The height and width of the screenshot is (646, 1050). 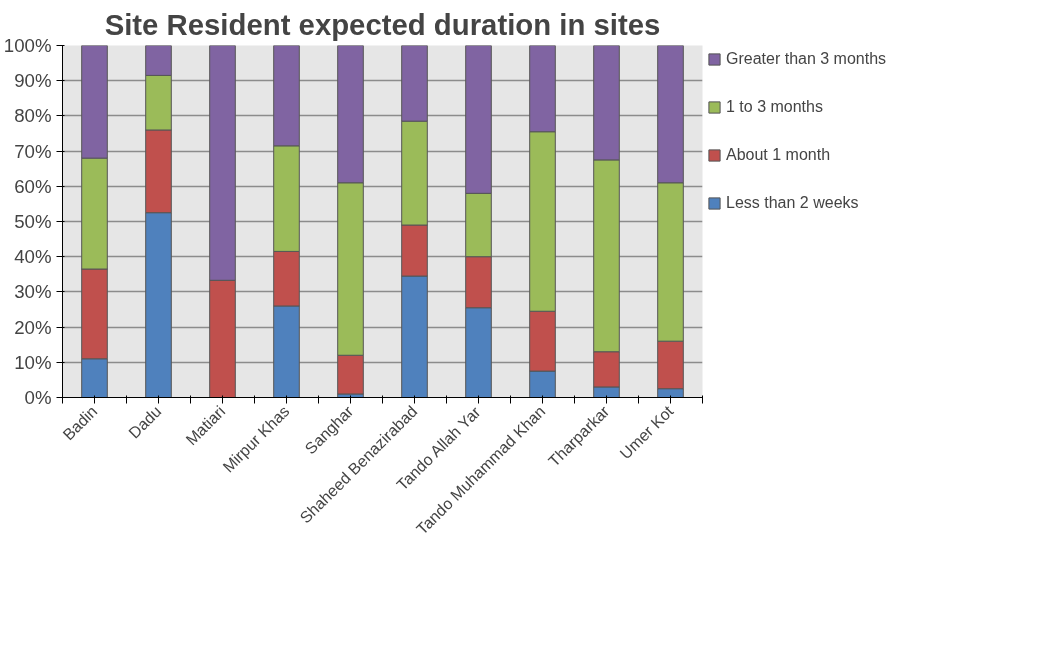 I want to click on chart-title: Site Resident expected duration in sites, so click(x=382, y=24).